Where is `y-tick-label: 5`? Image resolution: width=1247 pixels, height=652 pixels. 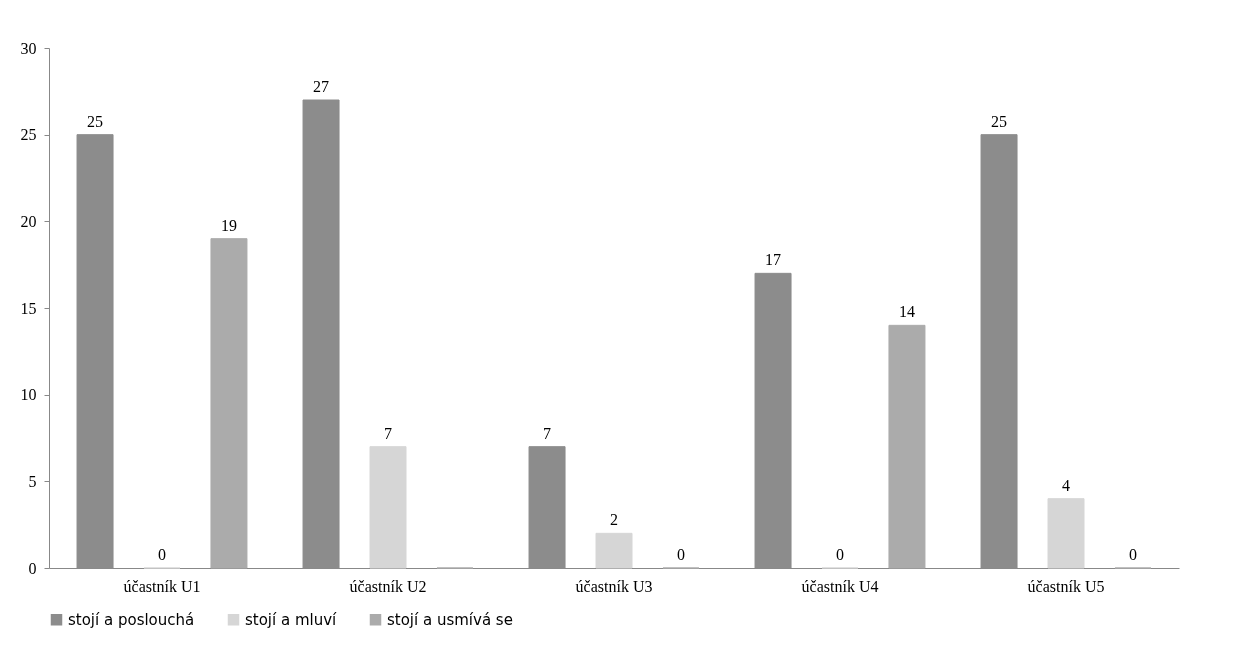 y-tick-label: 5 is located at coordinates (32, 481).